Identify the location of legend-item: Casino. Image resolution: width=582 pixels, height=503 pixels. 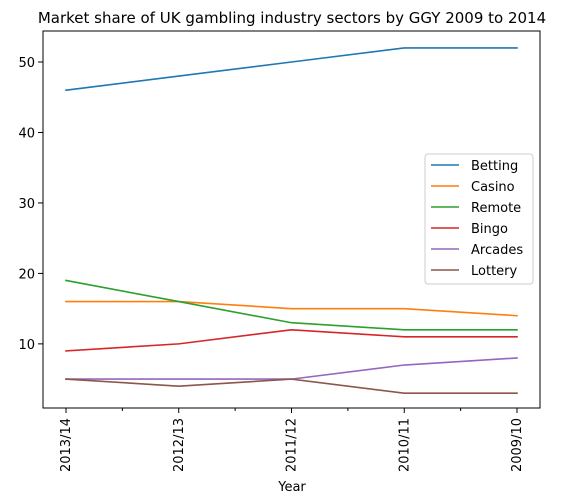
(493, 187).